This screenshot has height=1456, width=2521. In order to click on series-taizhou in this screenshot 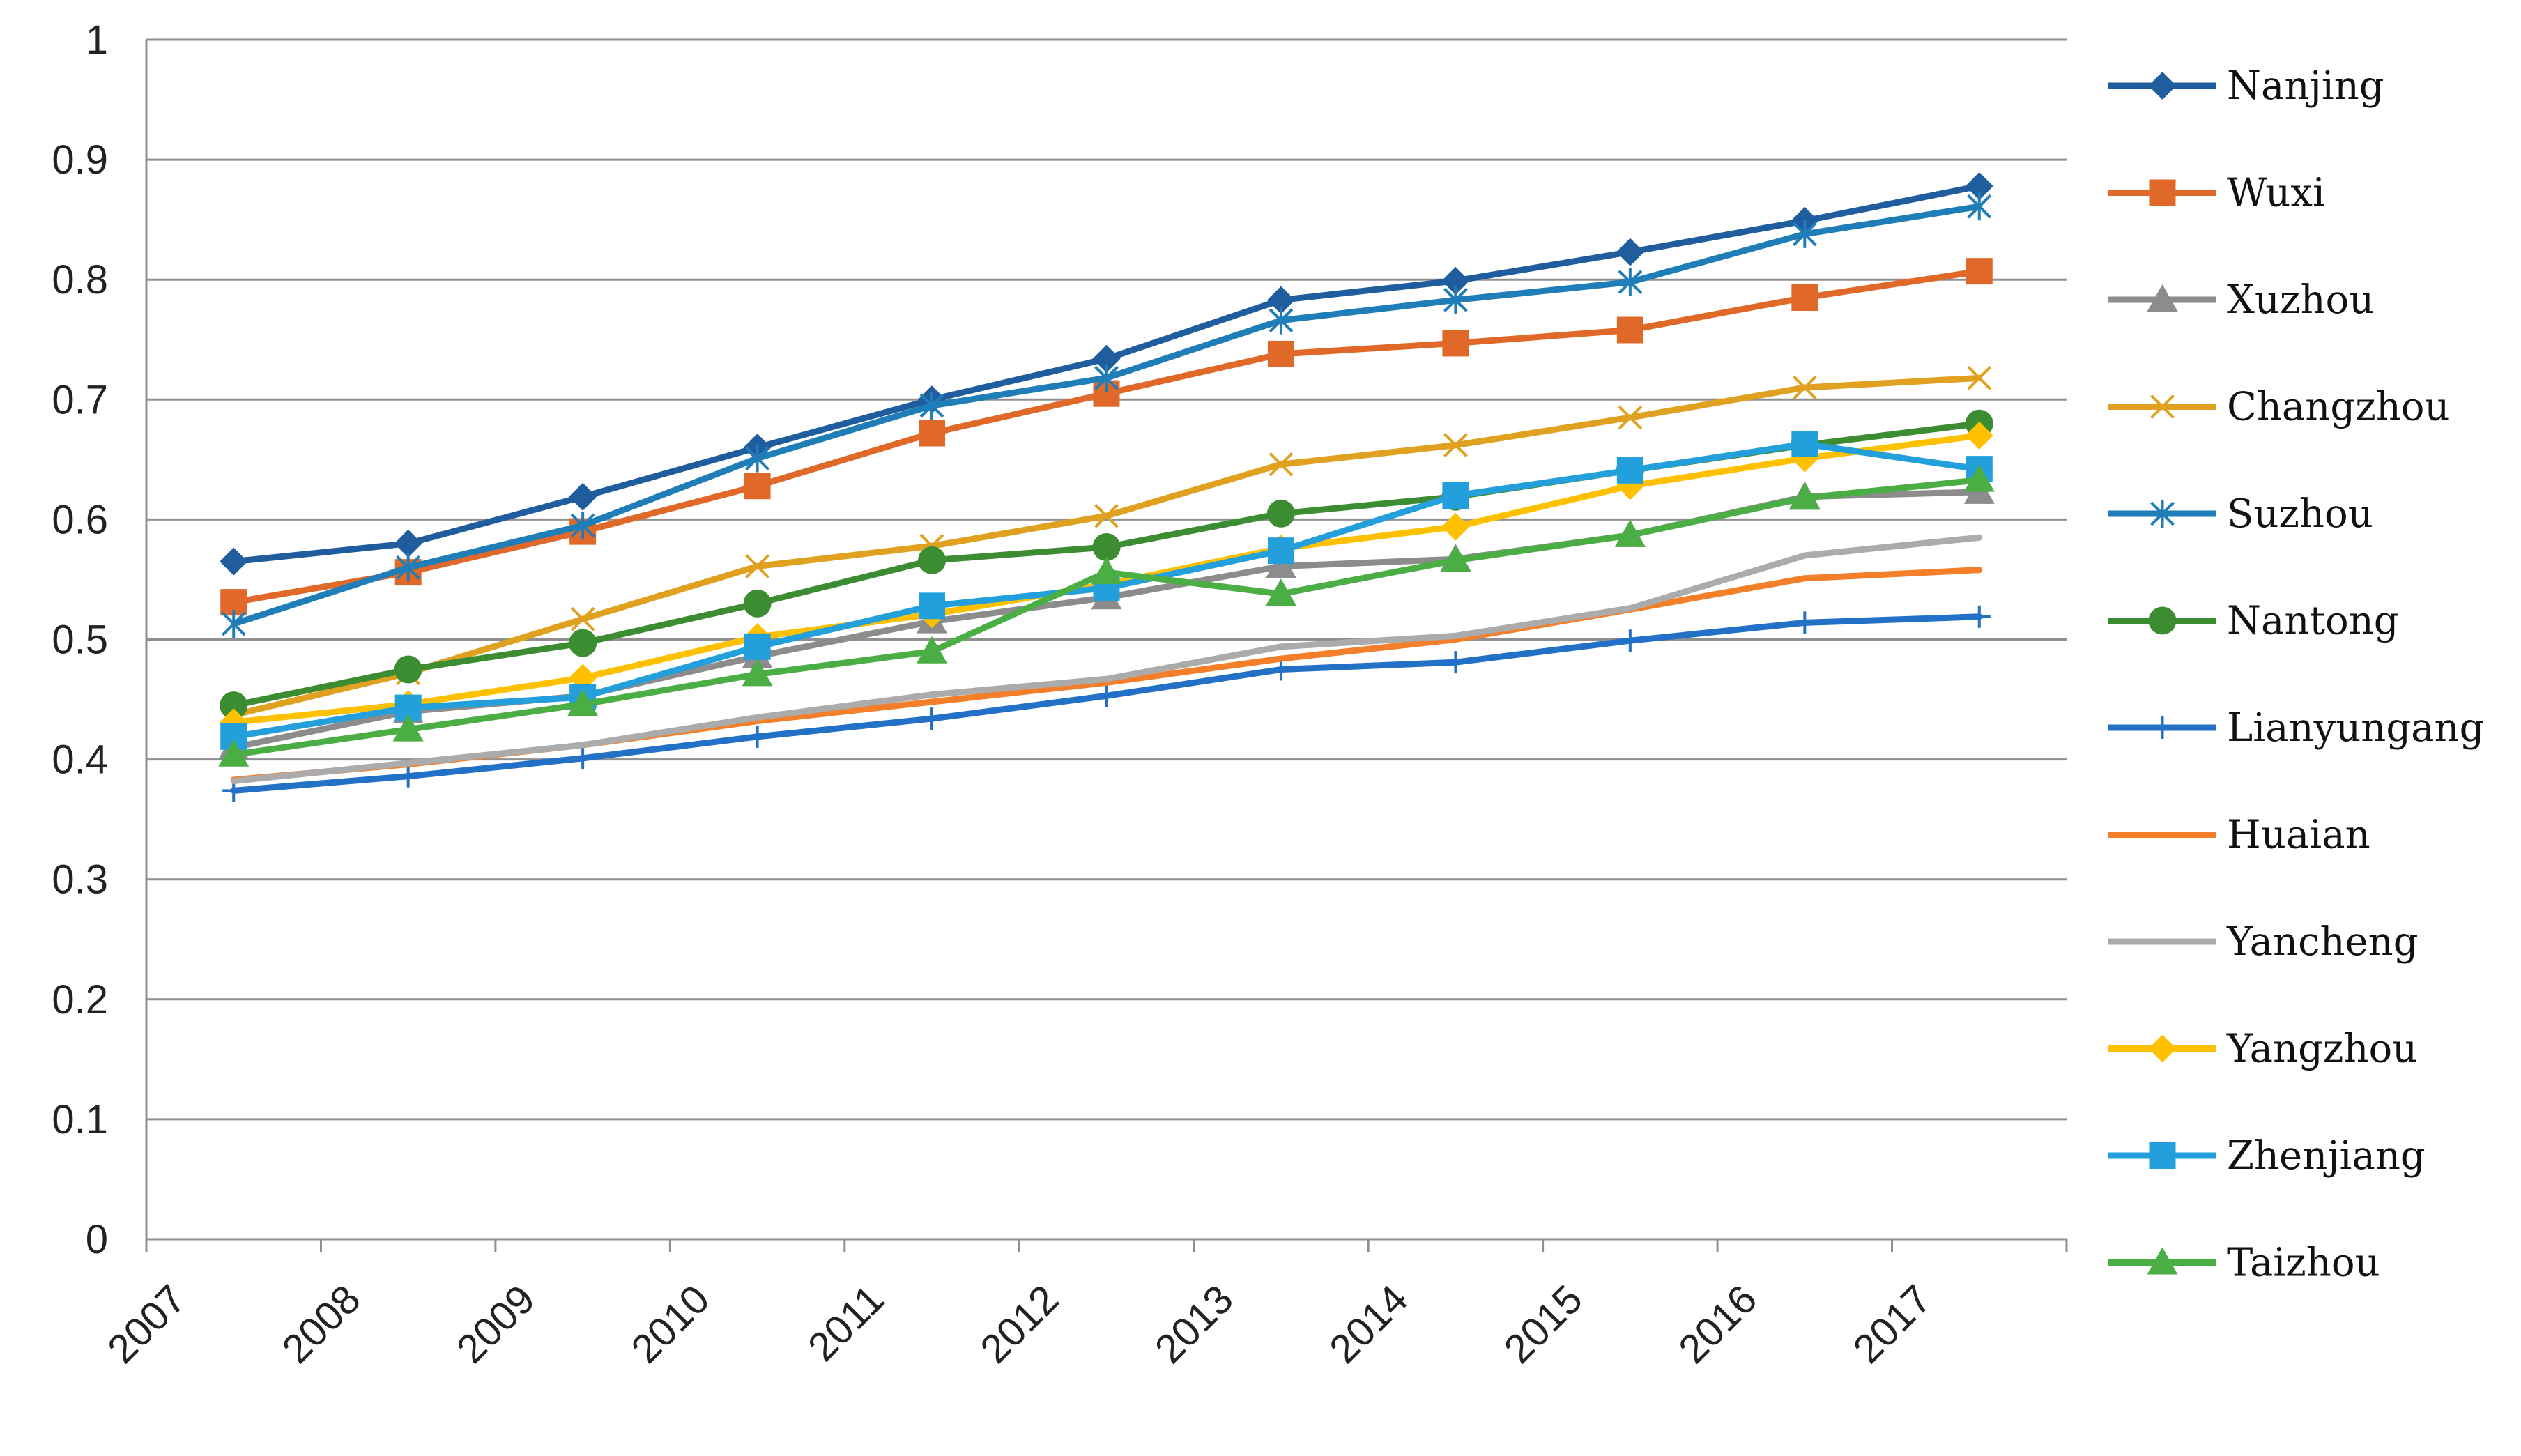, I will do `click(1106, 616)`.